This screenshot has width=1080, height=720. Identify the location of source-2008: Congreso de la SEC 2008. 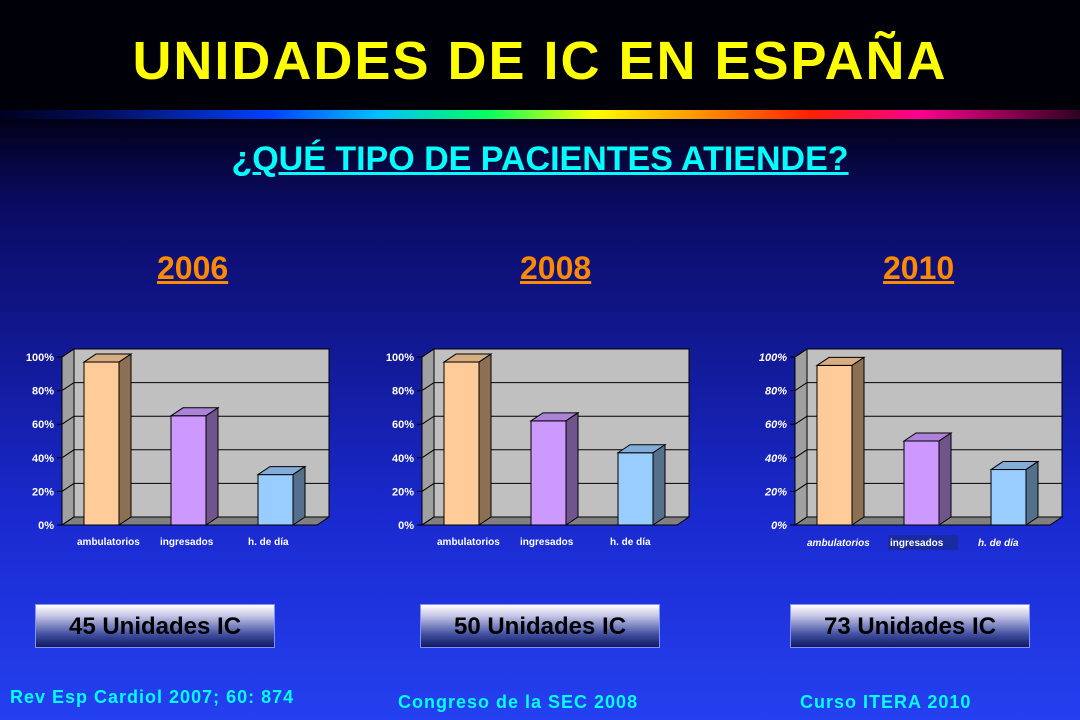
(518, 702).